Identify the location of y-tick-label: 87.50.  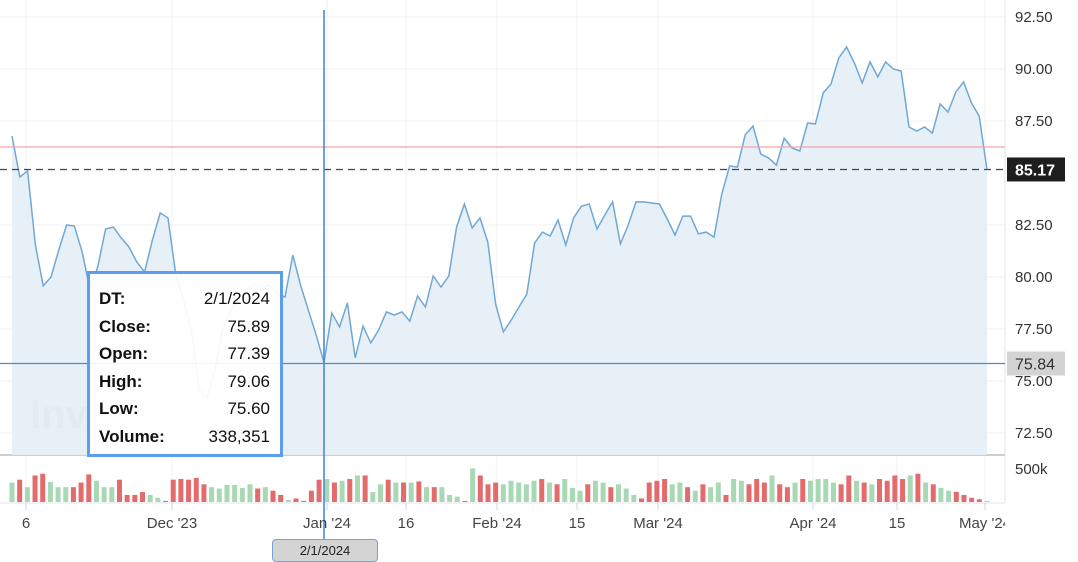
(1034, 121).